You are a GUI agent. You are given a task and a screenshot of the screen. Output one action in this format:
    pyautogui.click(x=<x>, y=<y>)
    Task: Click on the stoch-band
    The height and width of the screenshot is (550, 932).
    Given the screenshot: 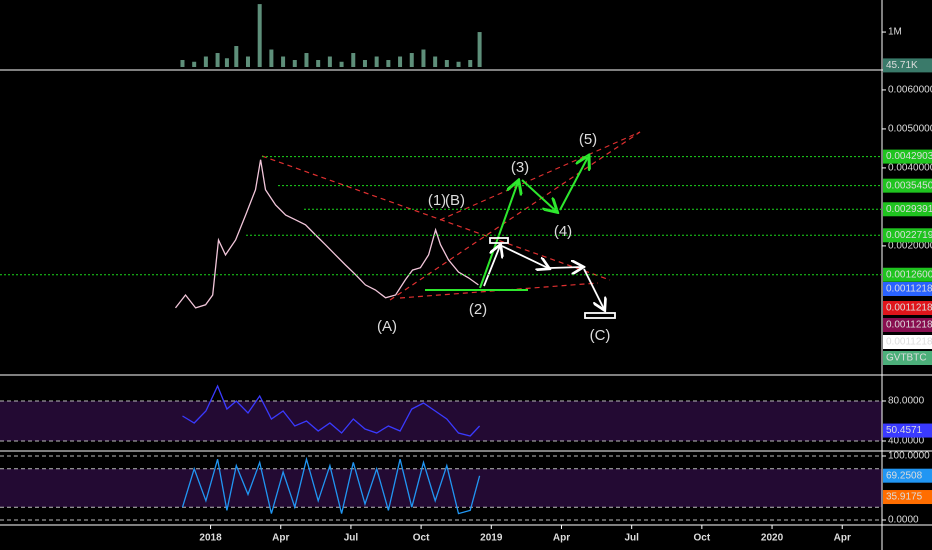 What is the action you would take?
    pyautogui.click(x=441, y=488)
    